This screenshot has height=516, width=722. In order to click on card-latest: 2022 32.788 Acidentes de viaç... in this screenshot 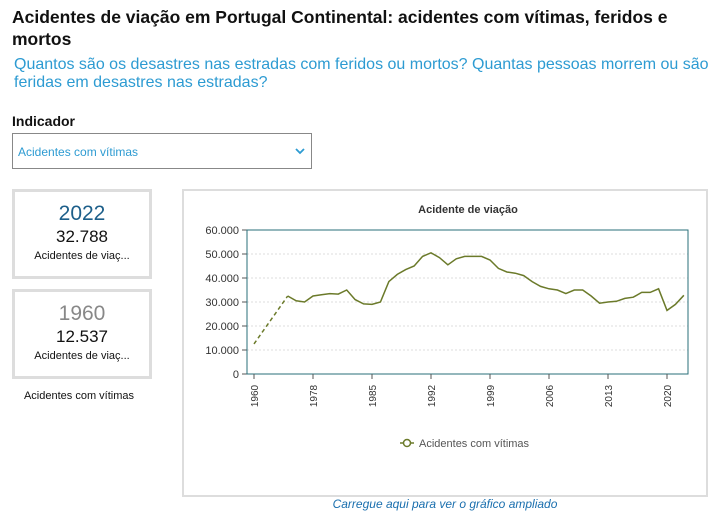, I will do `click(82, 234)`.